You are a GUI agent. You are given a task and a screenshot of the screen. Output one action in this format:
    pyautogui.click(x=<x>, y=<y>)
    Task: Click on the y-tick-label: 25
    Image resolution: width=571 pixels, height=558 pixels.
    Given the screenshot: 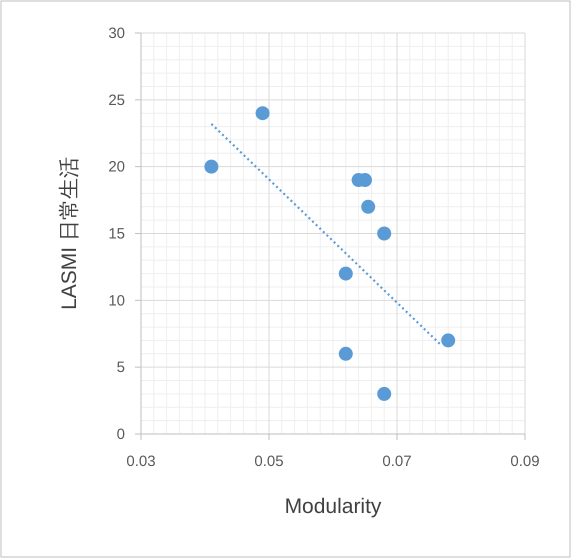 What is the action you would take?
    pyautogui.click(x=116, y=100)
    